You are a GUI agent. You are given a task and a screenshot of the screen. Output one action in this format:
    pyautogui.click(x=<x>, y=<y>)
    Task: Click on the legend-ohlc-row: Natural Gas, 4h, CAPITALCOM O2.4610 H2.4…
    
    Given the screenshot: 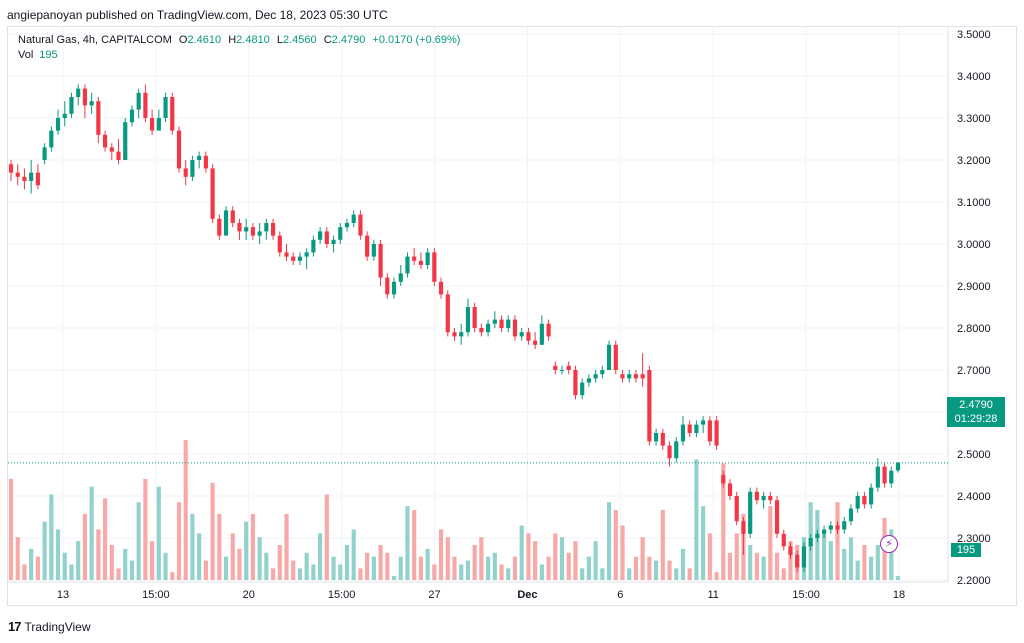 What is the action you would take?
    pyautogui.click(x=239, y=40)
    